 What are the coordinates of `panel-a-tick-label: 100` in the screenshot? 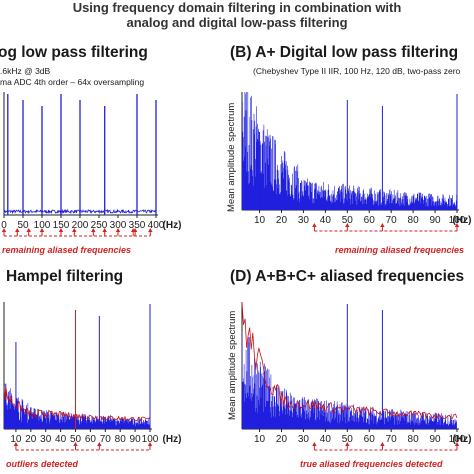 It's located at (42, 225).